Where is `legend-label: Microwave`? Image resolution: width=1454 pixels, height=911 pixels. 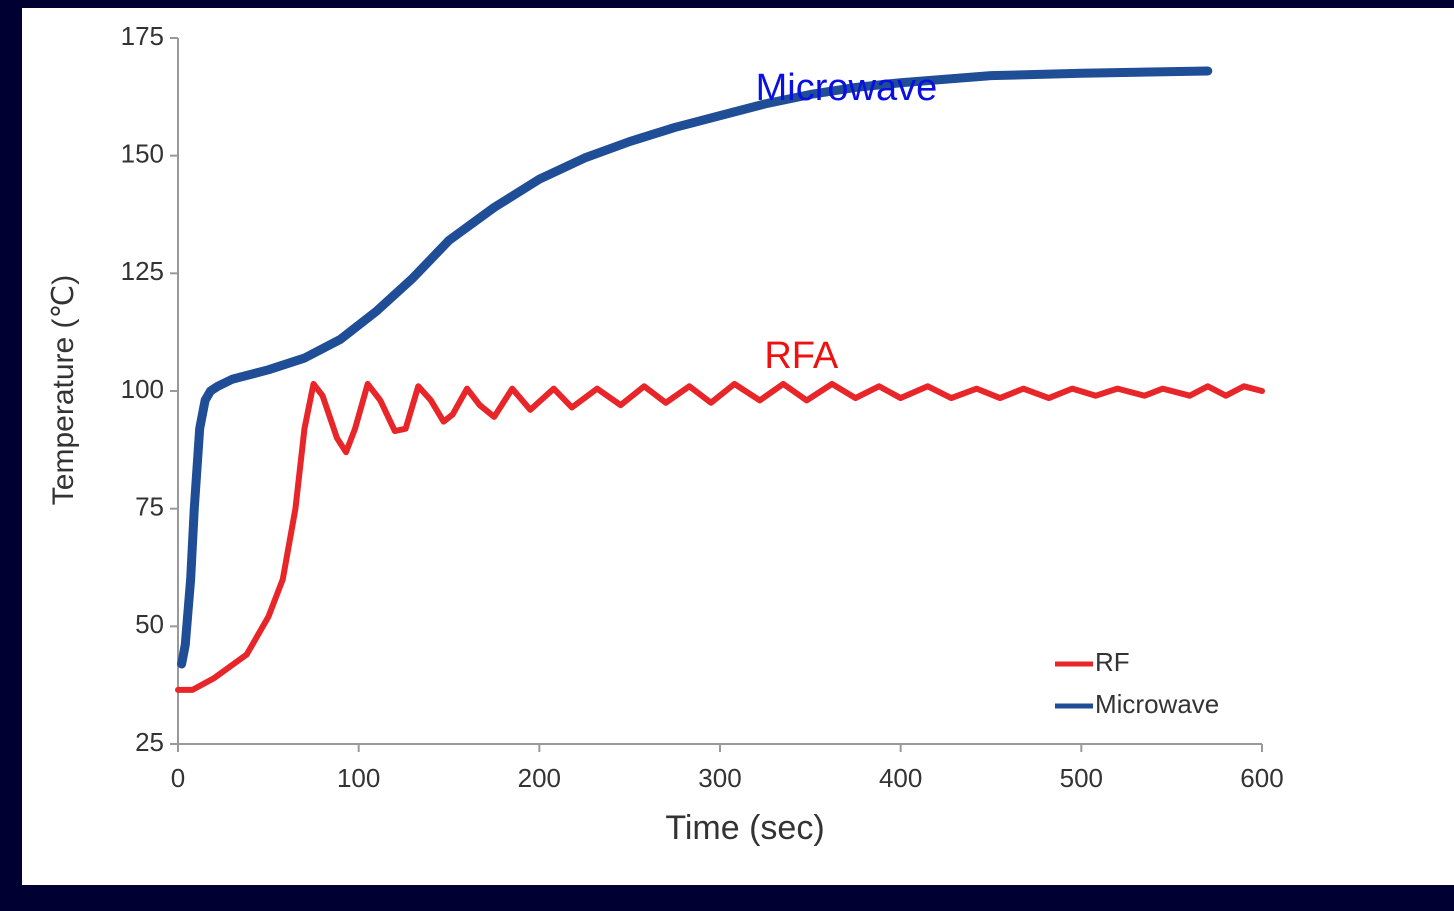
legend-label: Microwave is located at coordinates (1157, 704).